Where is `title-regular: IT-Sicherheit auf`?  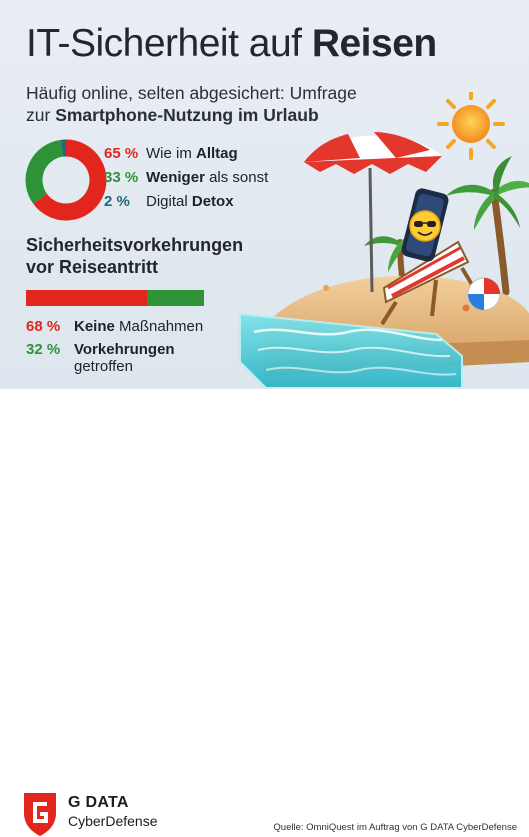
title-regular: IT-Sicherheit auf is located at coordinates (163, 43).